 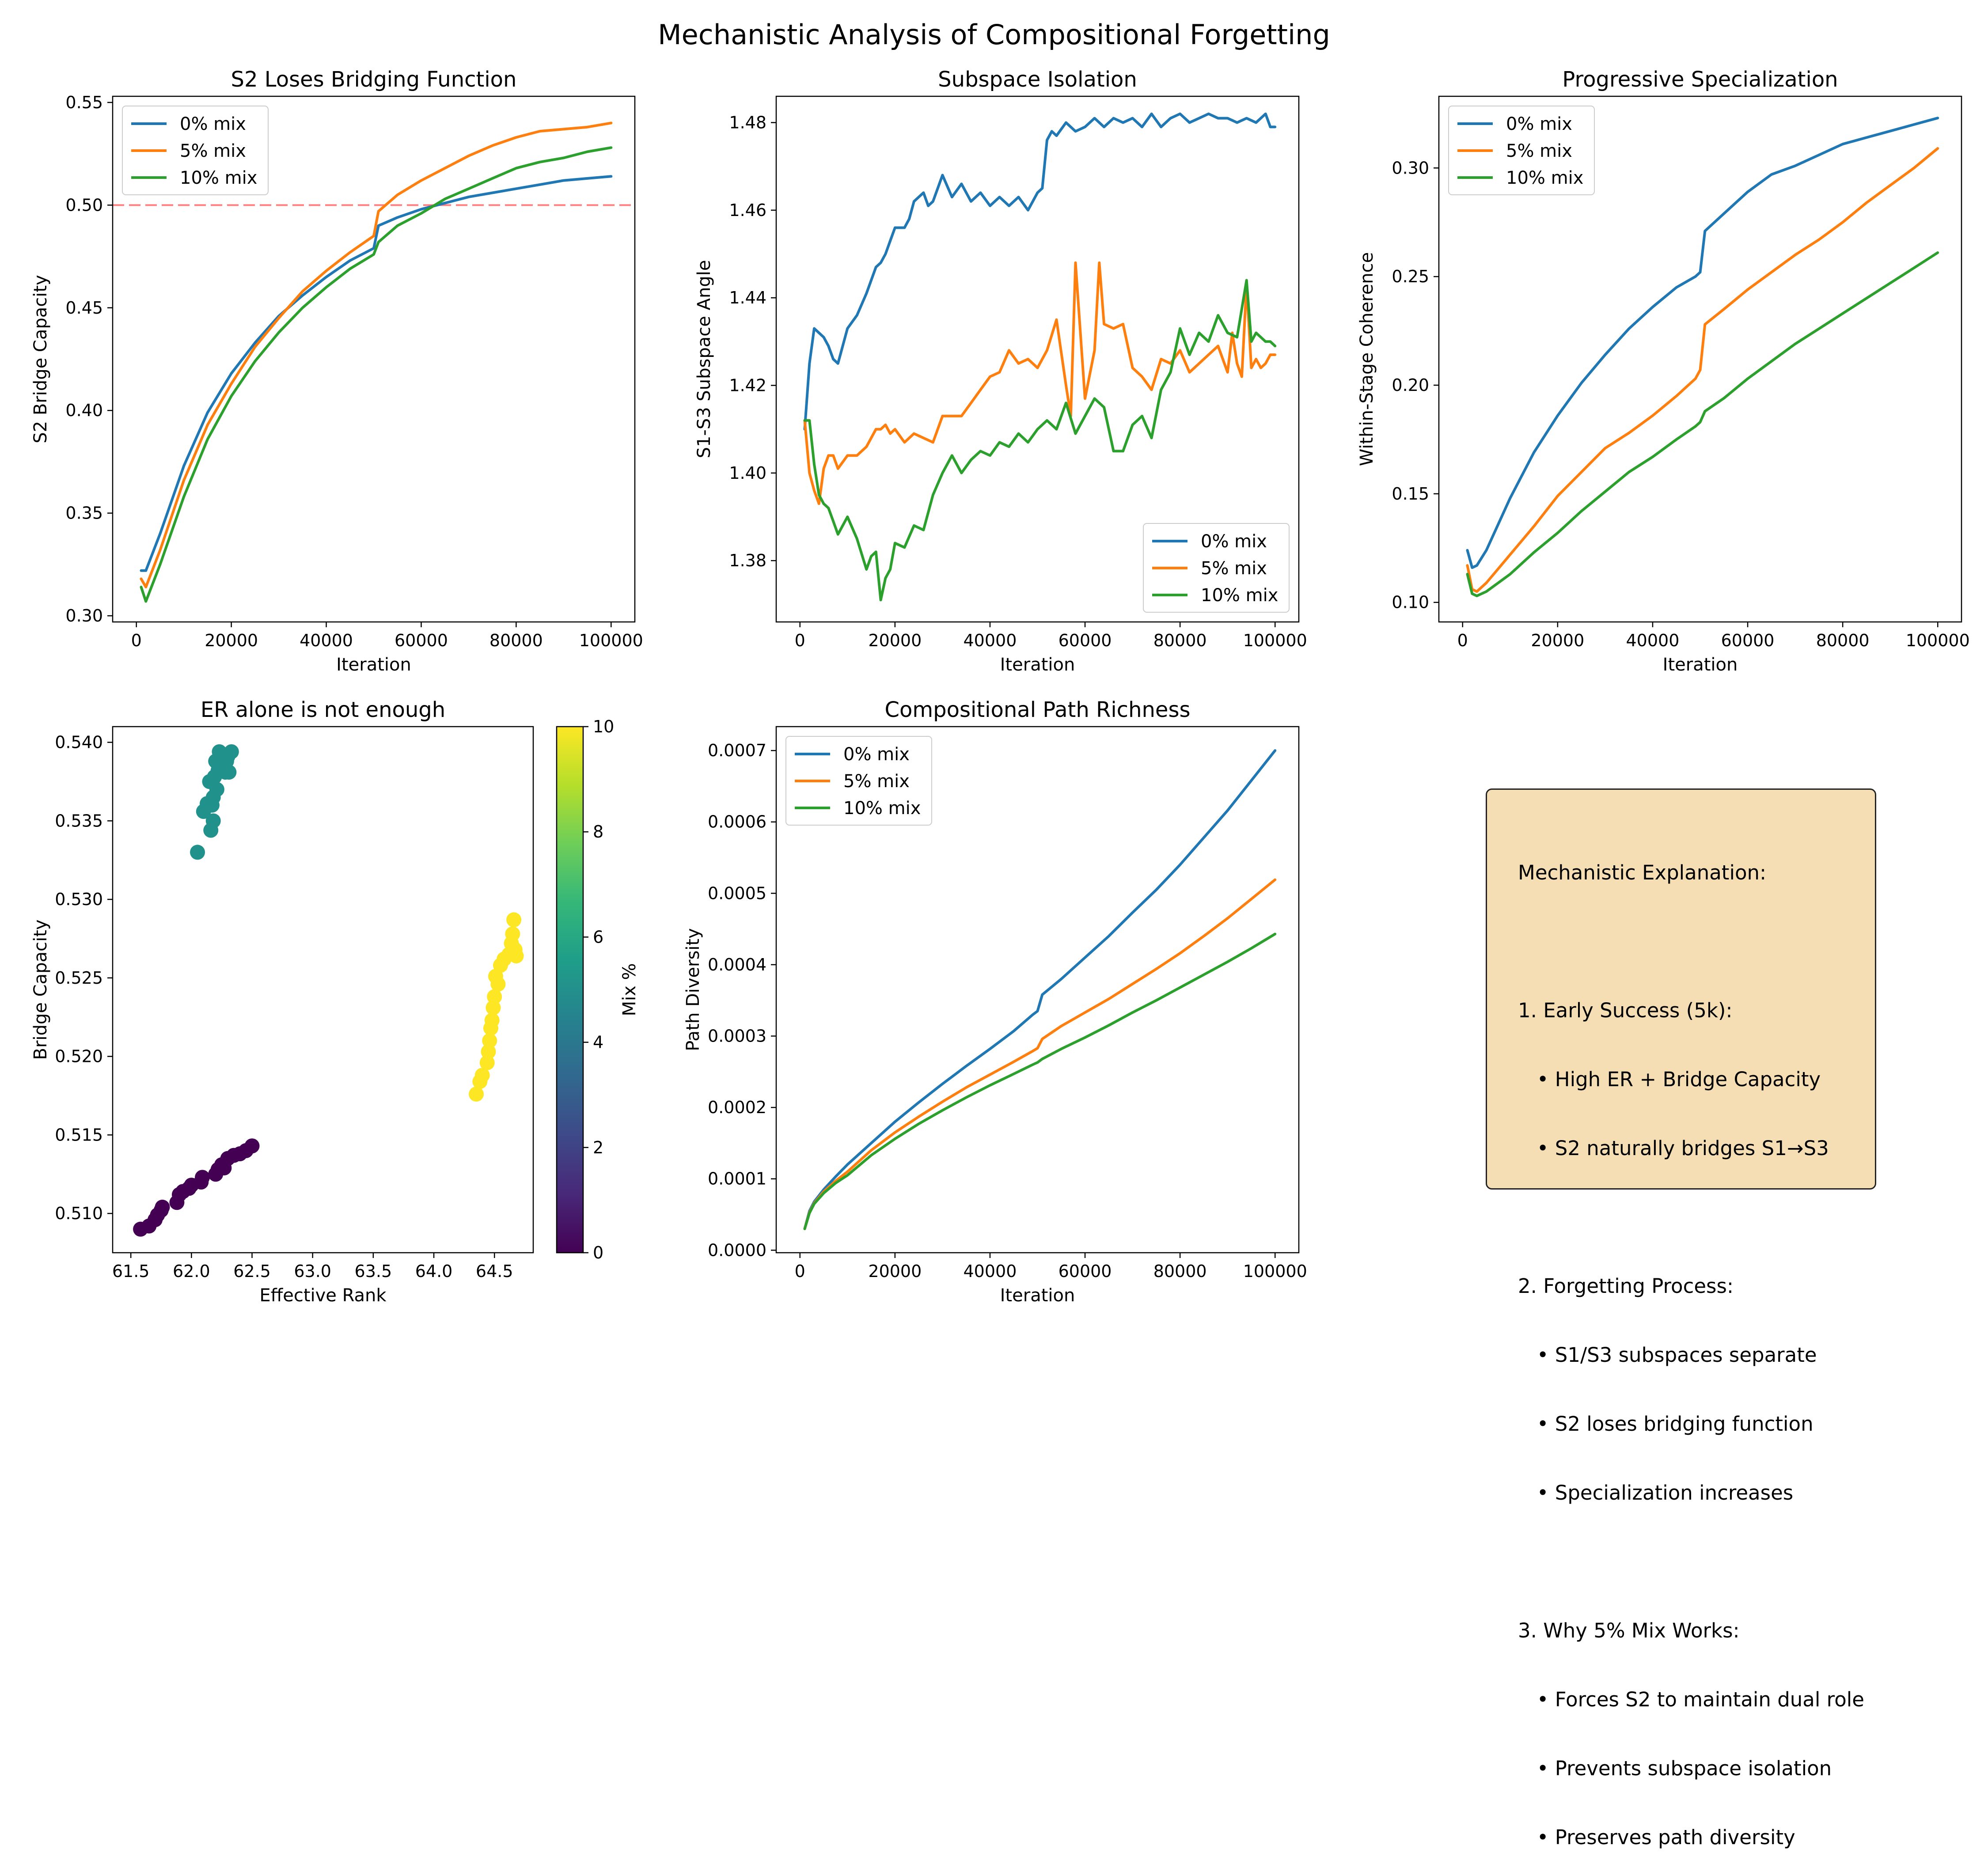 What do you see at coordinates (374, 79) in the screenshot?
I see `bridge-title: S2 Loses Bridging Function` at bounding box center [374, 79].